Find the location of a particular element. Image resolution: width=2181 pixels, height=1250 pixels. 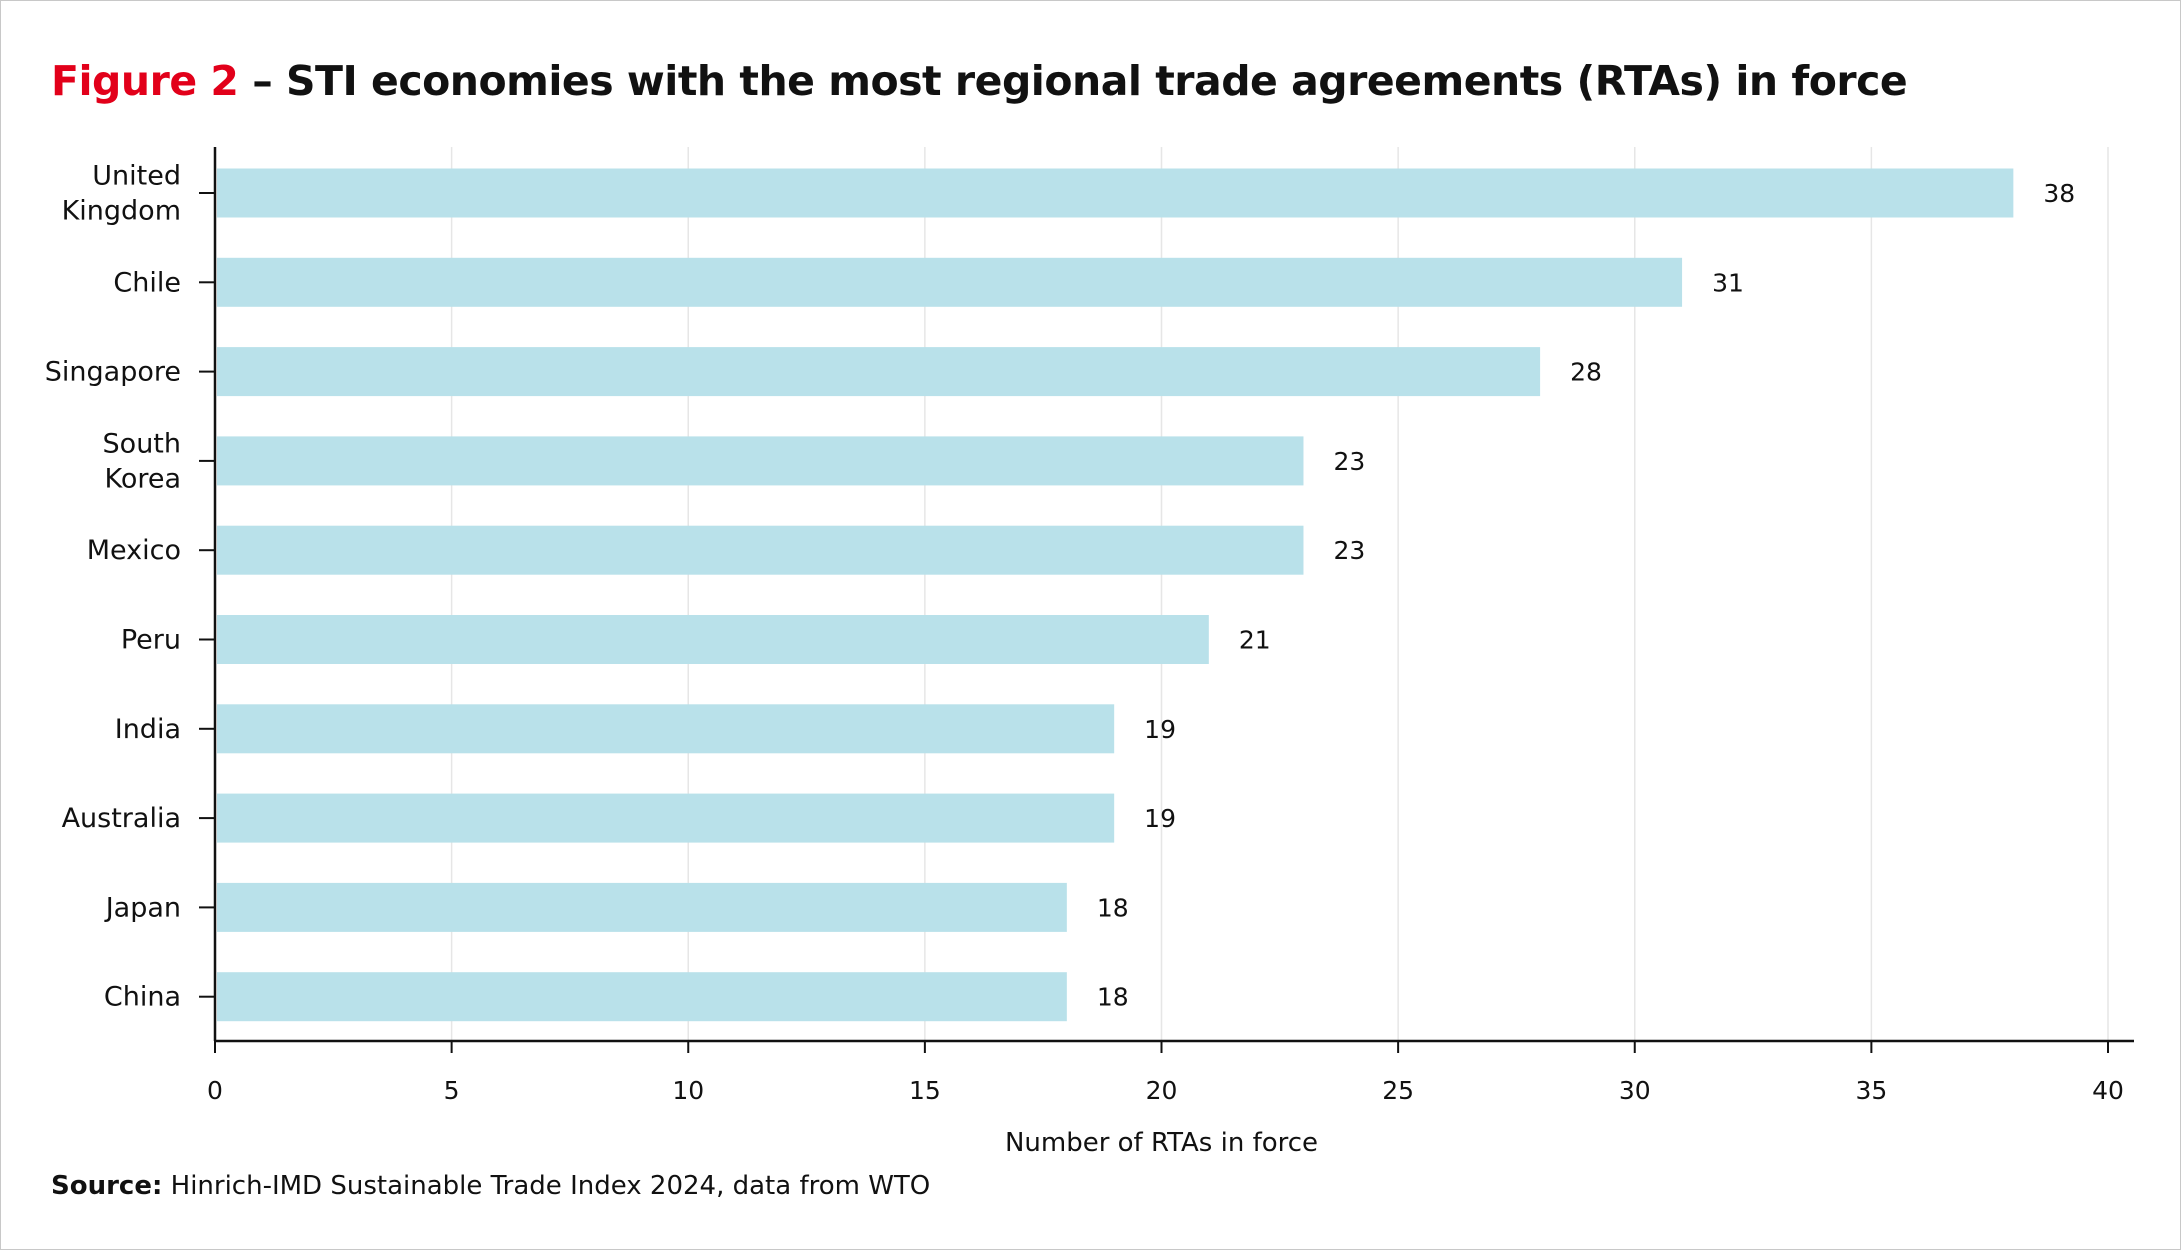

y-tick-label: Mexico is located at coordinates (134, 550).